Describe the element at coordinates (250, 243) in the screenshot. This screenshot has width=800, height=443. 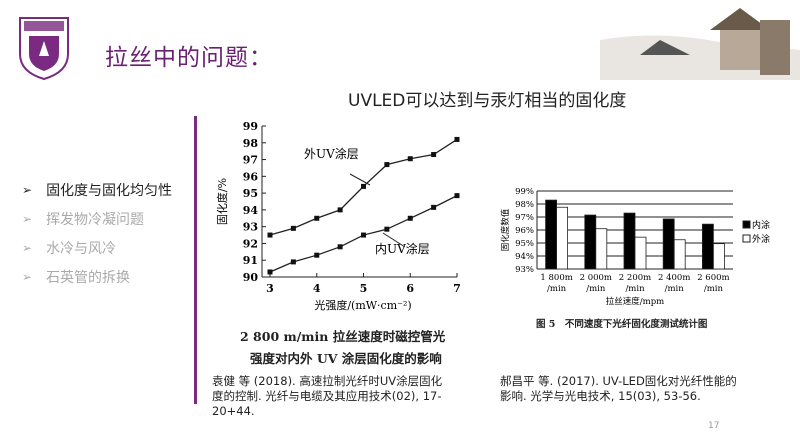
I see `y-tick-label: 92` at that location.